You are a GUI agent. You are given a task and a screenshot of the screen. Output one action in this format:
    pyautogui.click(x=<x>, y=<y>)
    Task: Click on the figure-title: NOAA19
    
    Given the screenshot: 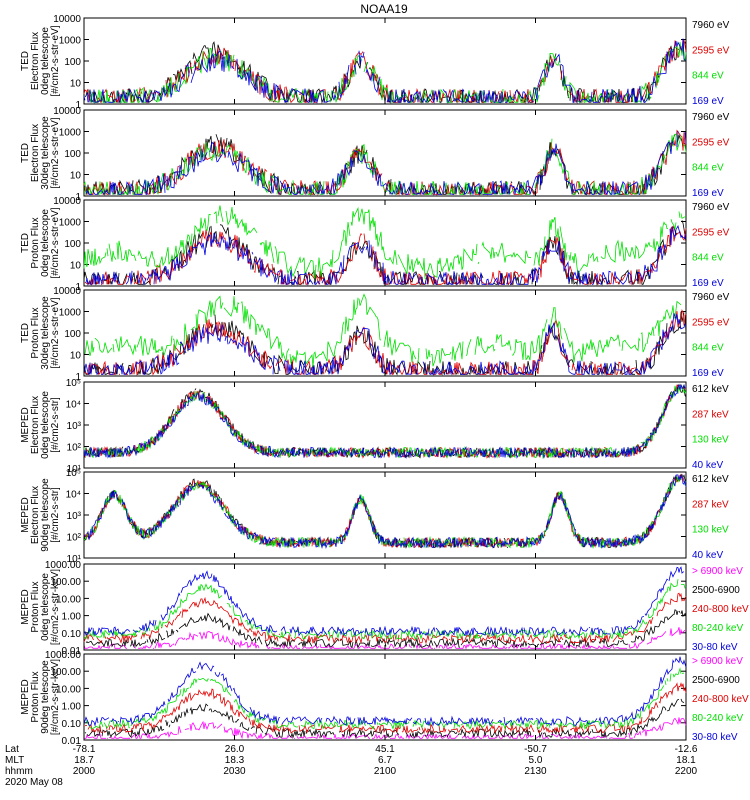 What is the action you would take?
    pyautogui.click(x=384, y=9)
    